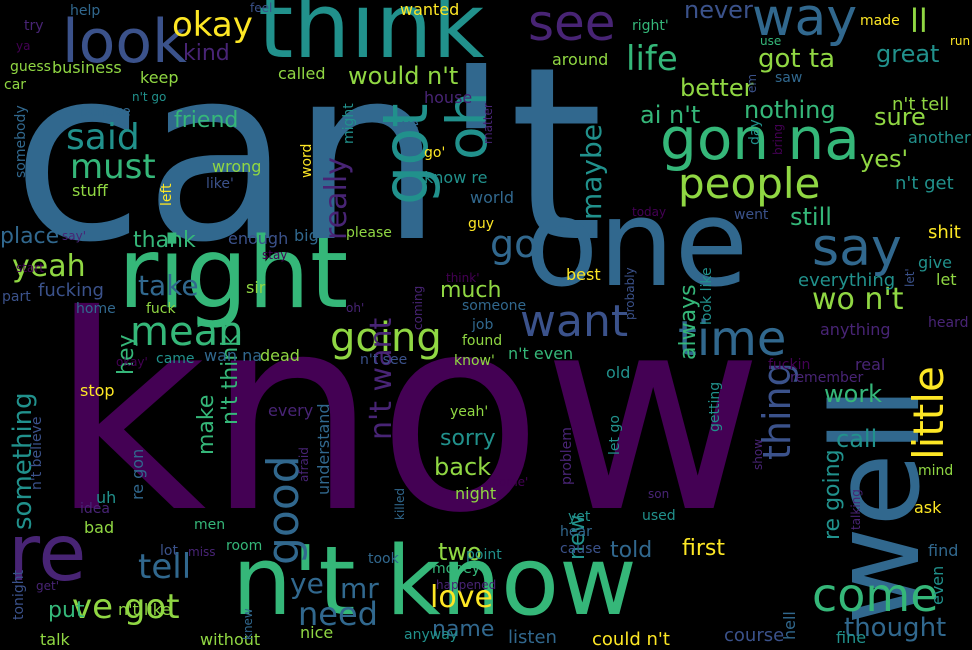  I want to click on word: think, so click(371, 39).